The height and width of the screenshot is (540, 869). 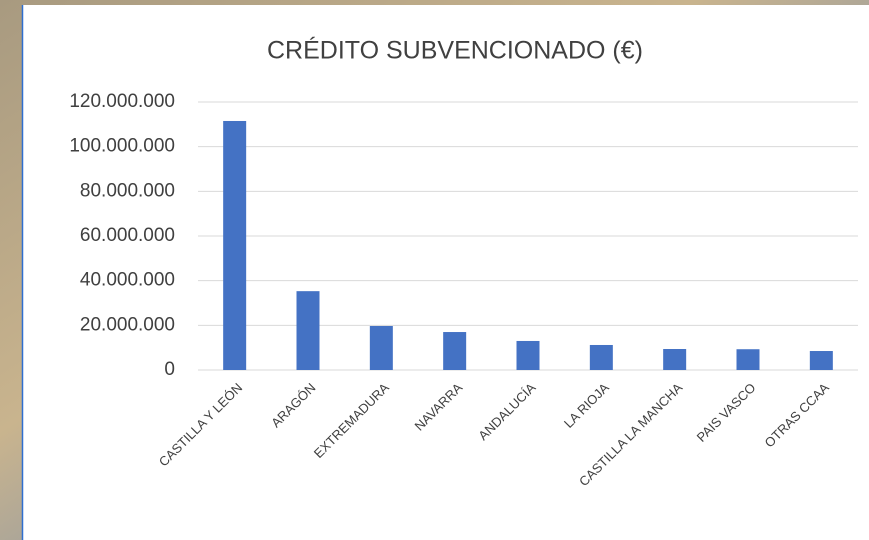 I want to click on y-tick-label: 60.000.000, so click(x=127, y=235).